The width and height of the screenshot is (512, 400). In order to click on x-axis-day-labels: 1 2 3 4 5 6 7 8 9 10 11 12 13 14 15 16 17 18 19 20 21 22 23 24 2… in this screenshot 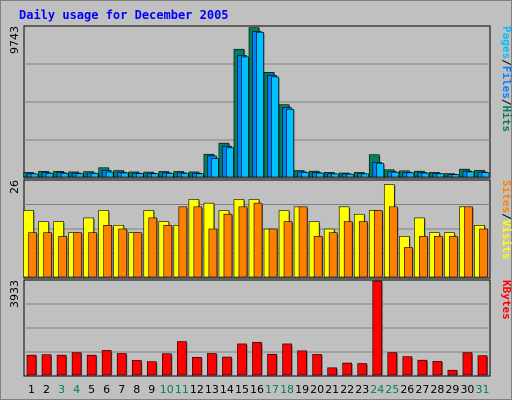, I will do `click(258, 389)`.